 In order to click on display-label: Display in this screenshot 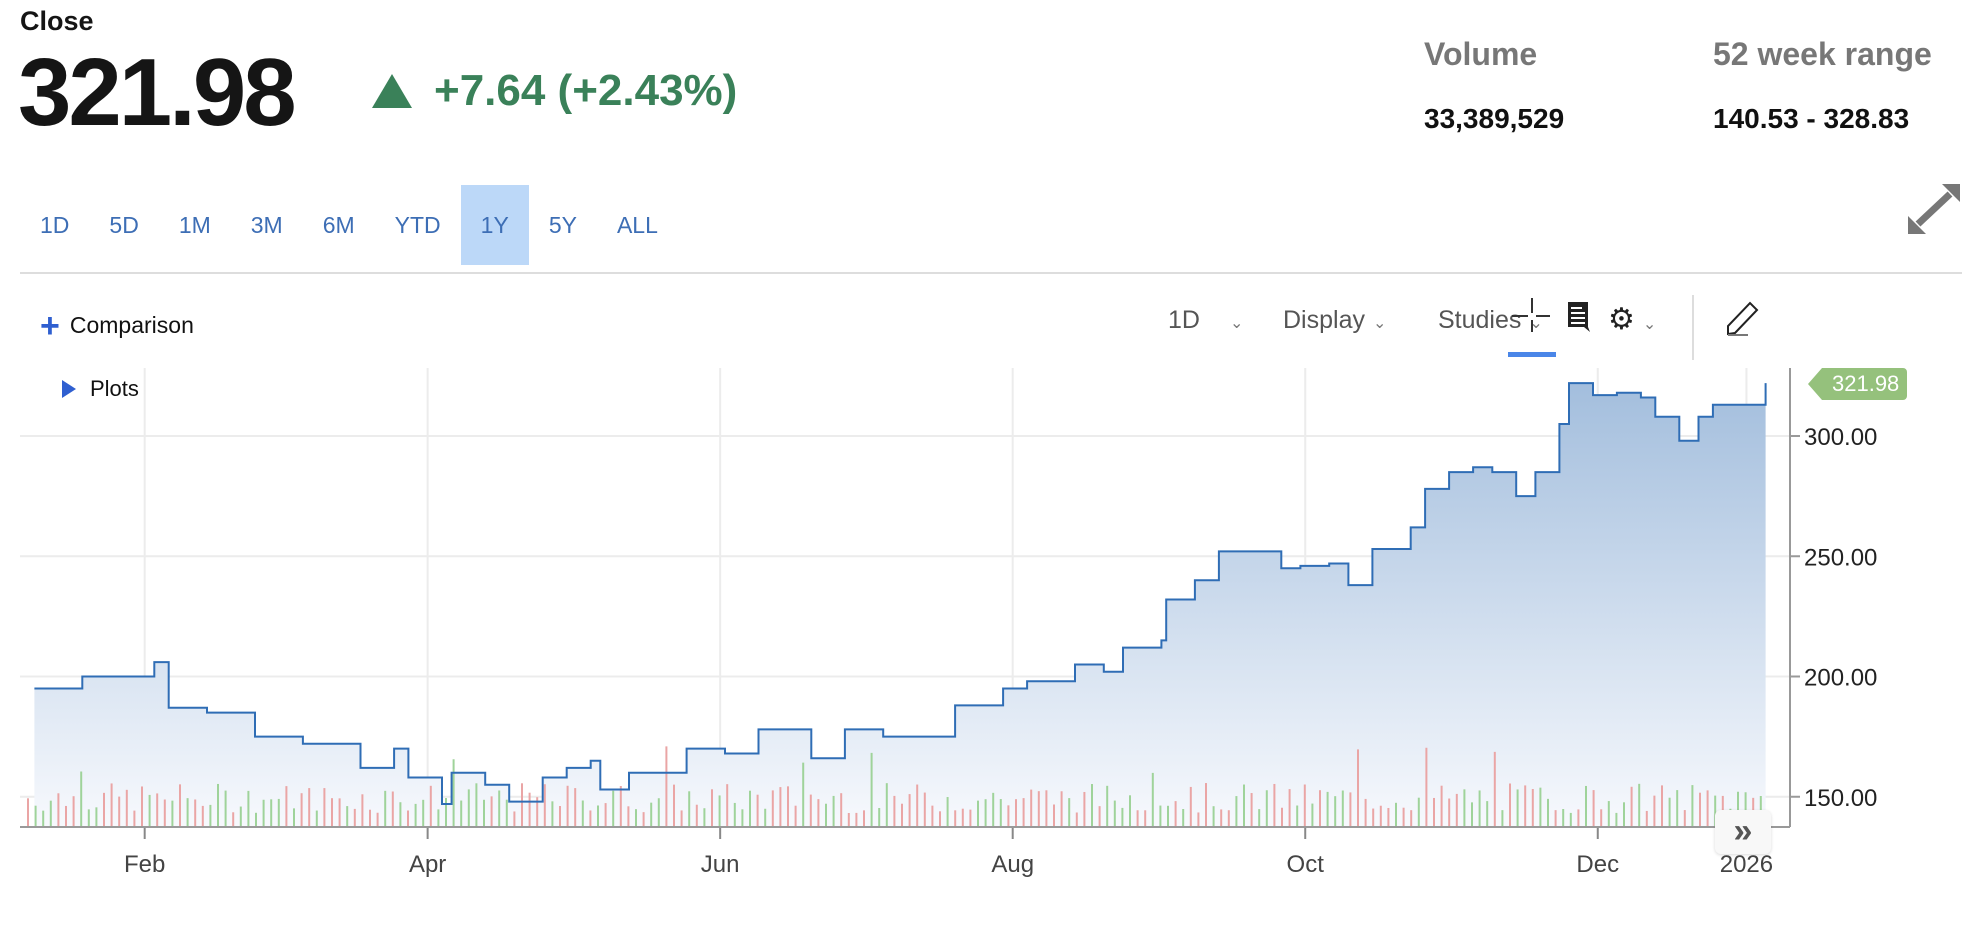, I will do `click(1324, 320)`.